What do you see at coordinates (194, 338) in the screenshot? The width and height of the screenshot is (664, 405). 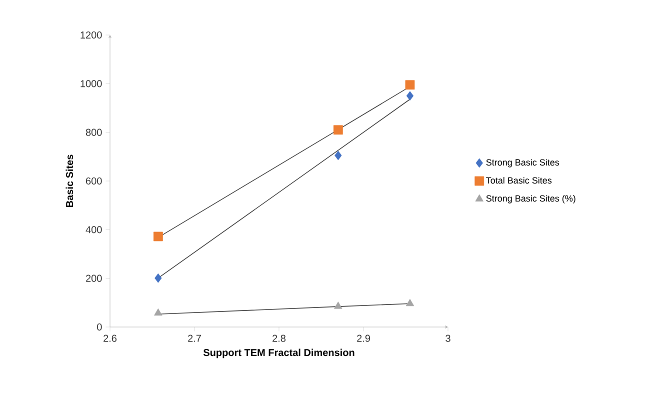 I see `x-tick-label: 2.7` at bounding box center [194, 338].